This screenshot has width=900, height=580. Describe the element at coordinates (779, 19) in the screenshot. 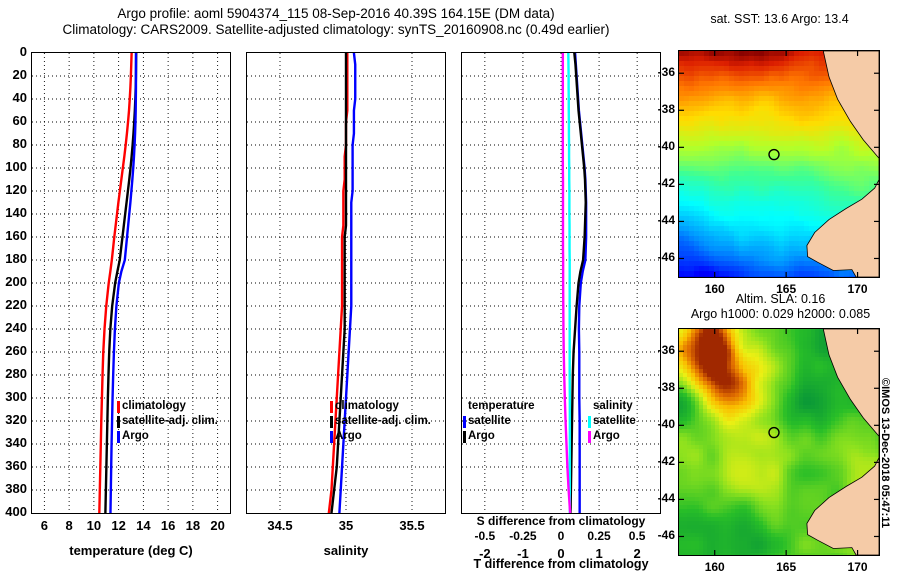

I see `sst-map-title: sat. SST: 13.6 Argo: 13.4` at that location.